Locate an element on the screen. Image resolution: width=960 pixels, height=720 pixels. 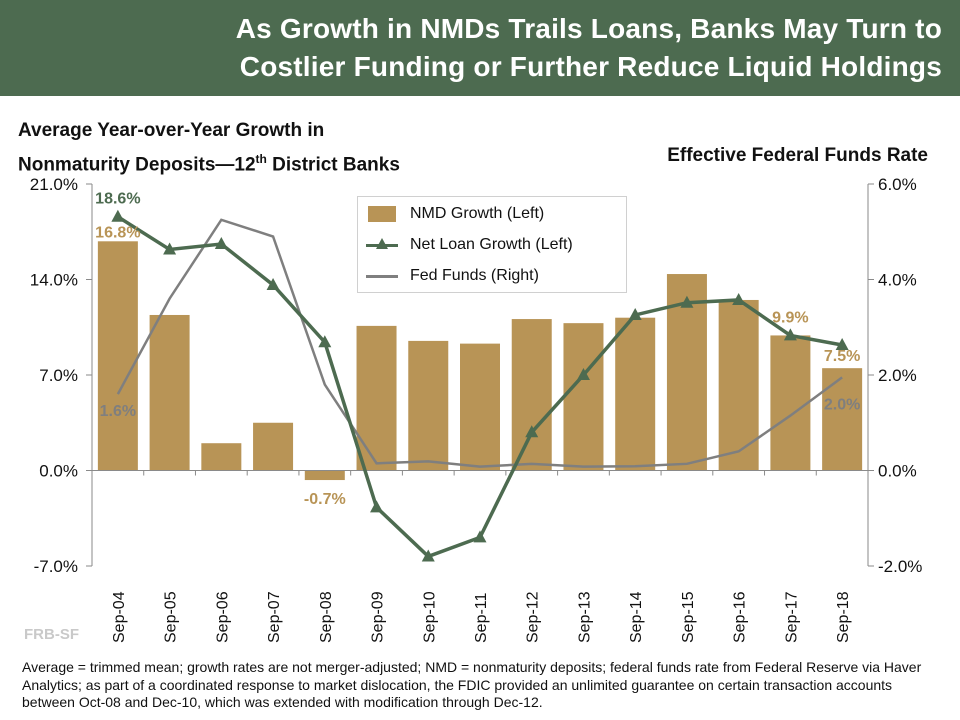
data-label-nmd-14: 7.5% is located at coordinates (842, 356).